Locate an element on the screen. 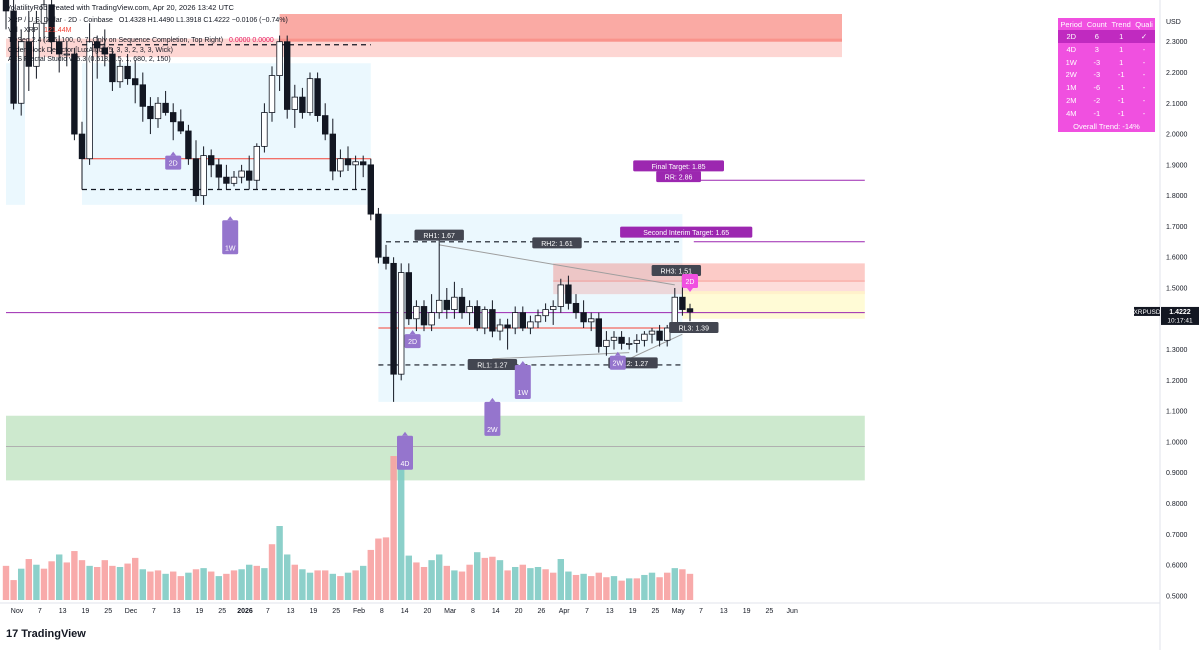 The height and width of the screenshot is (650, 1200). chart-label: Second Interim Target: 1.65 is located at coordinates (686, 233).